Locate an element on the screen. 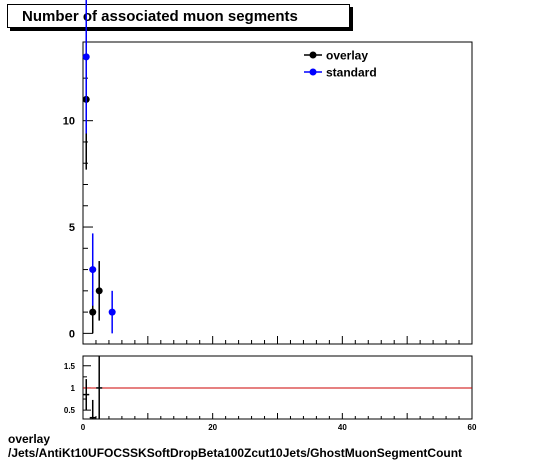  footer-label: overlay is located at coordinates (29, 439).